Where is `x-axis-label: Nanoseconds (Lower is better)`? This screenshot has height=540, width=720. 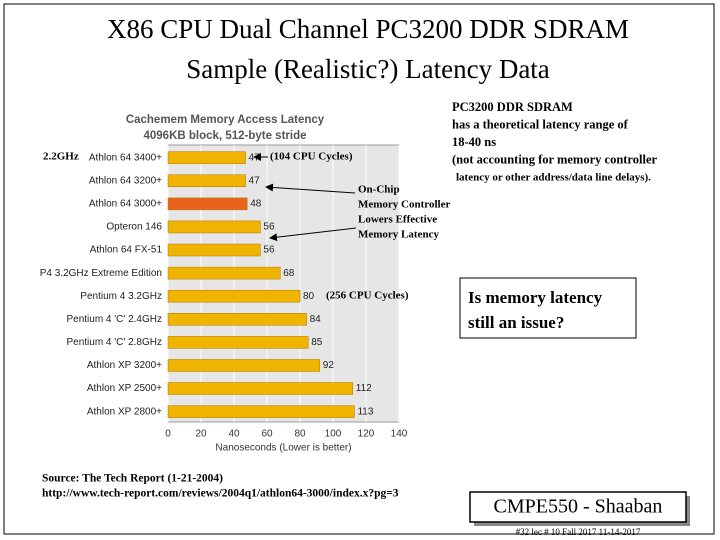 x-axis-label: Nanoseconds (Lower is better) is located at coordinates (283, 448).